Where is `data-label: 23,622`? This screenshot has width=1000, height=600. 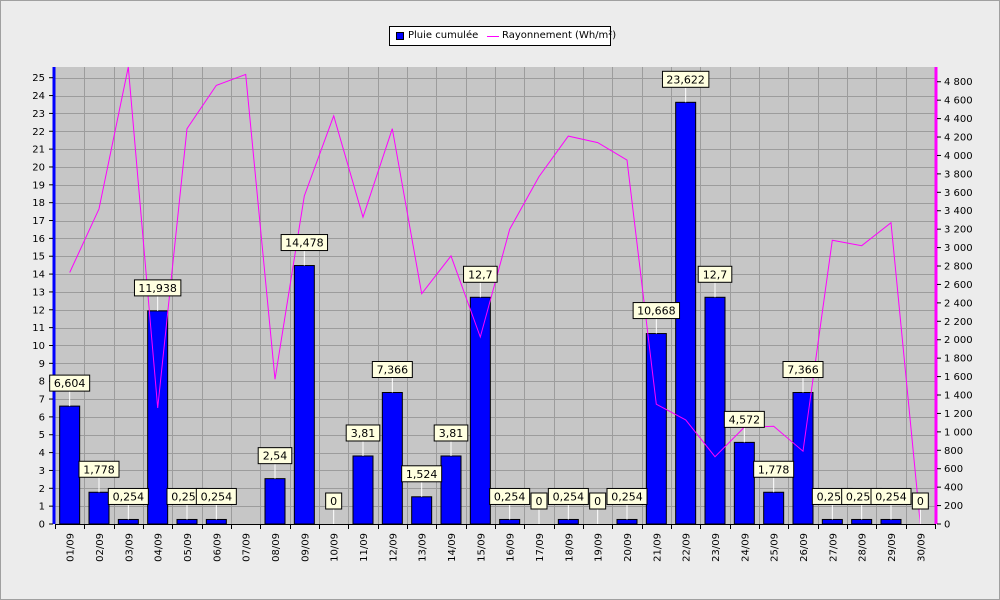
data-label: 23,622 is located at coordinates (685, 79).